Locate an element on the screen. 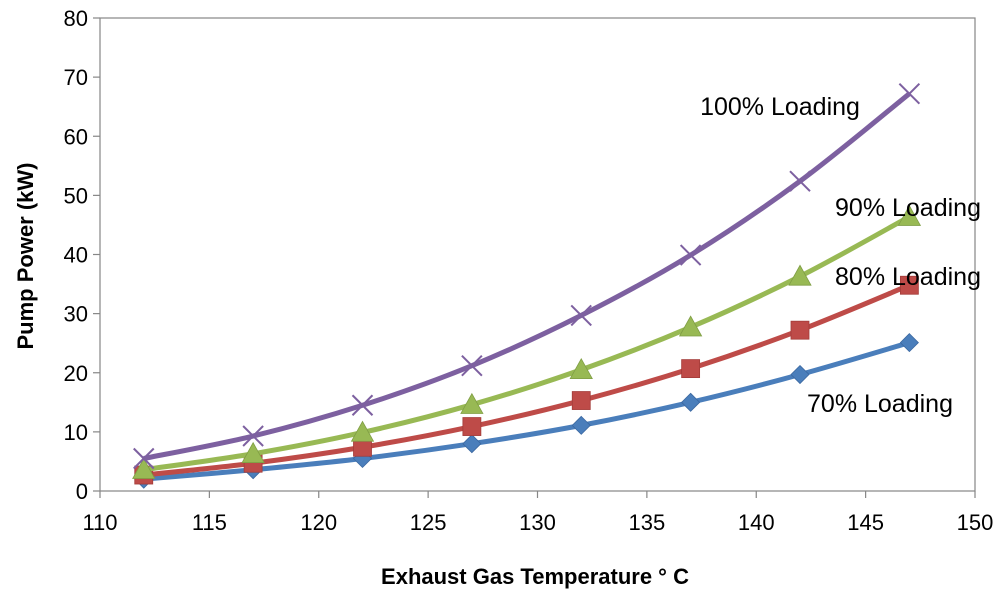 The height and width of the screenshot is (597, 1000). y-tick-label: 60 is located at coordinates (76, 136).